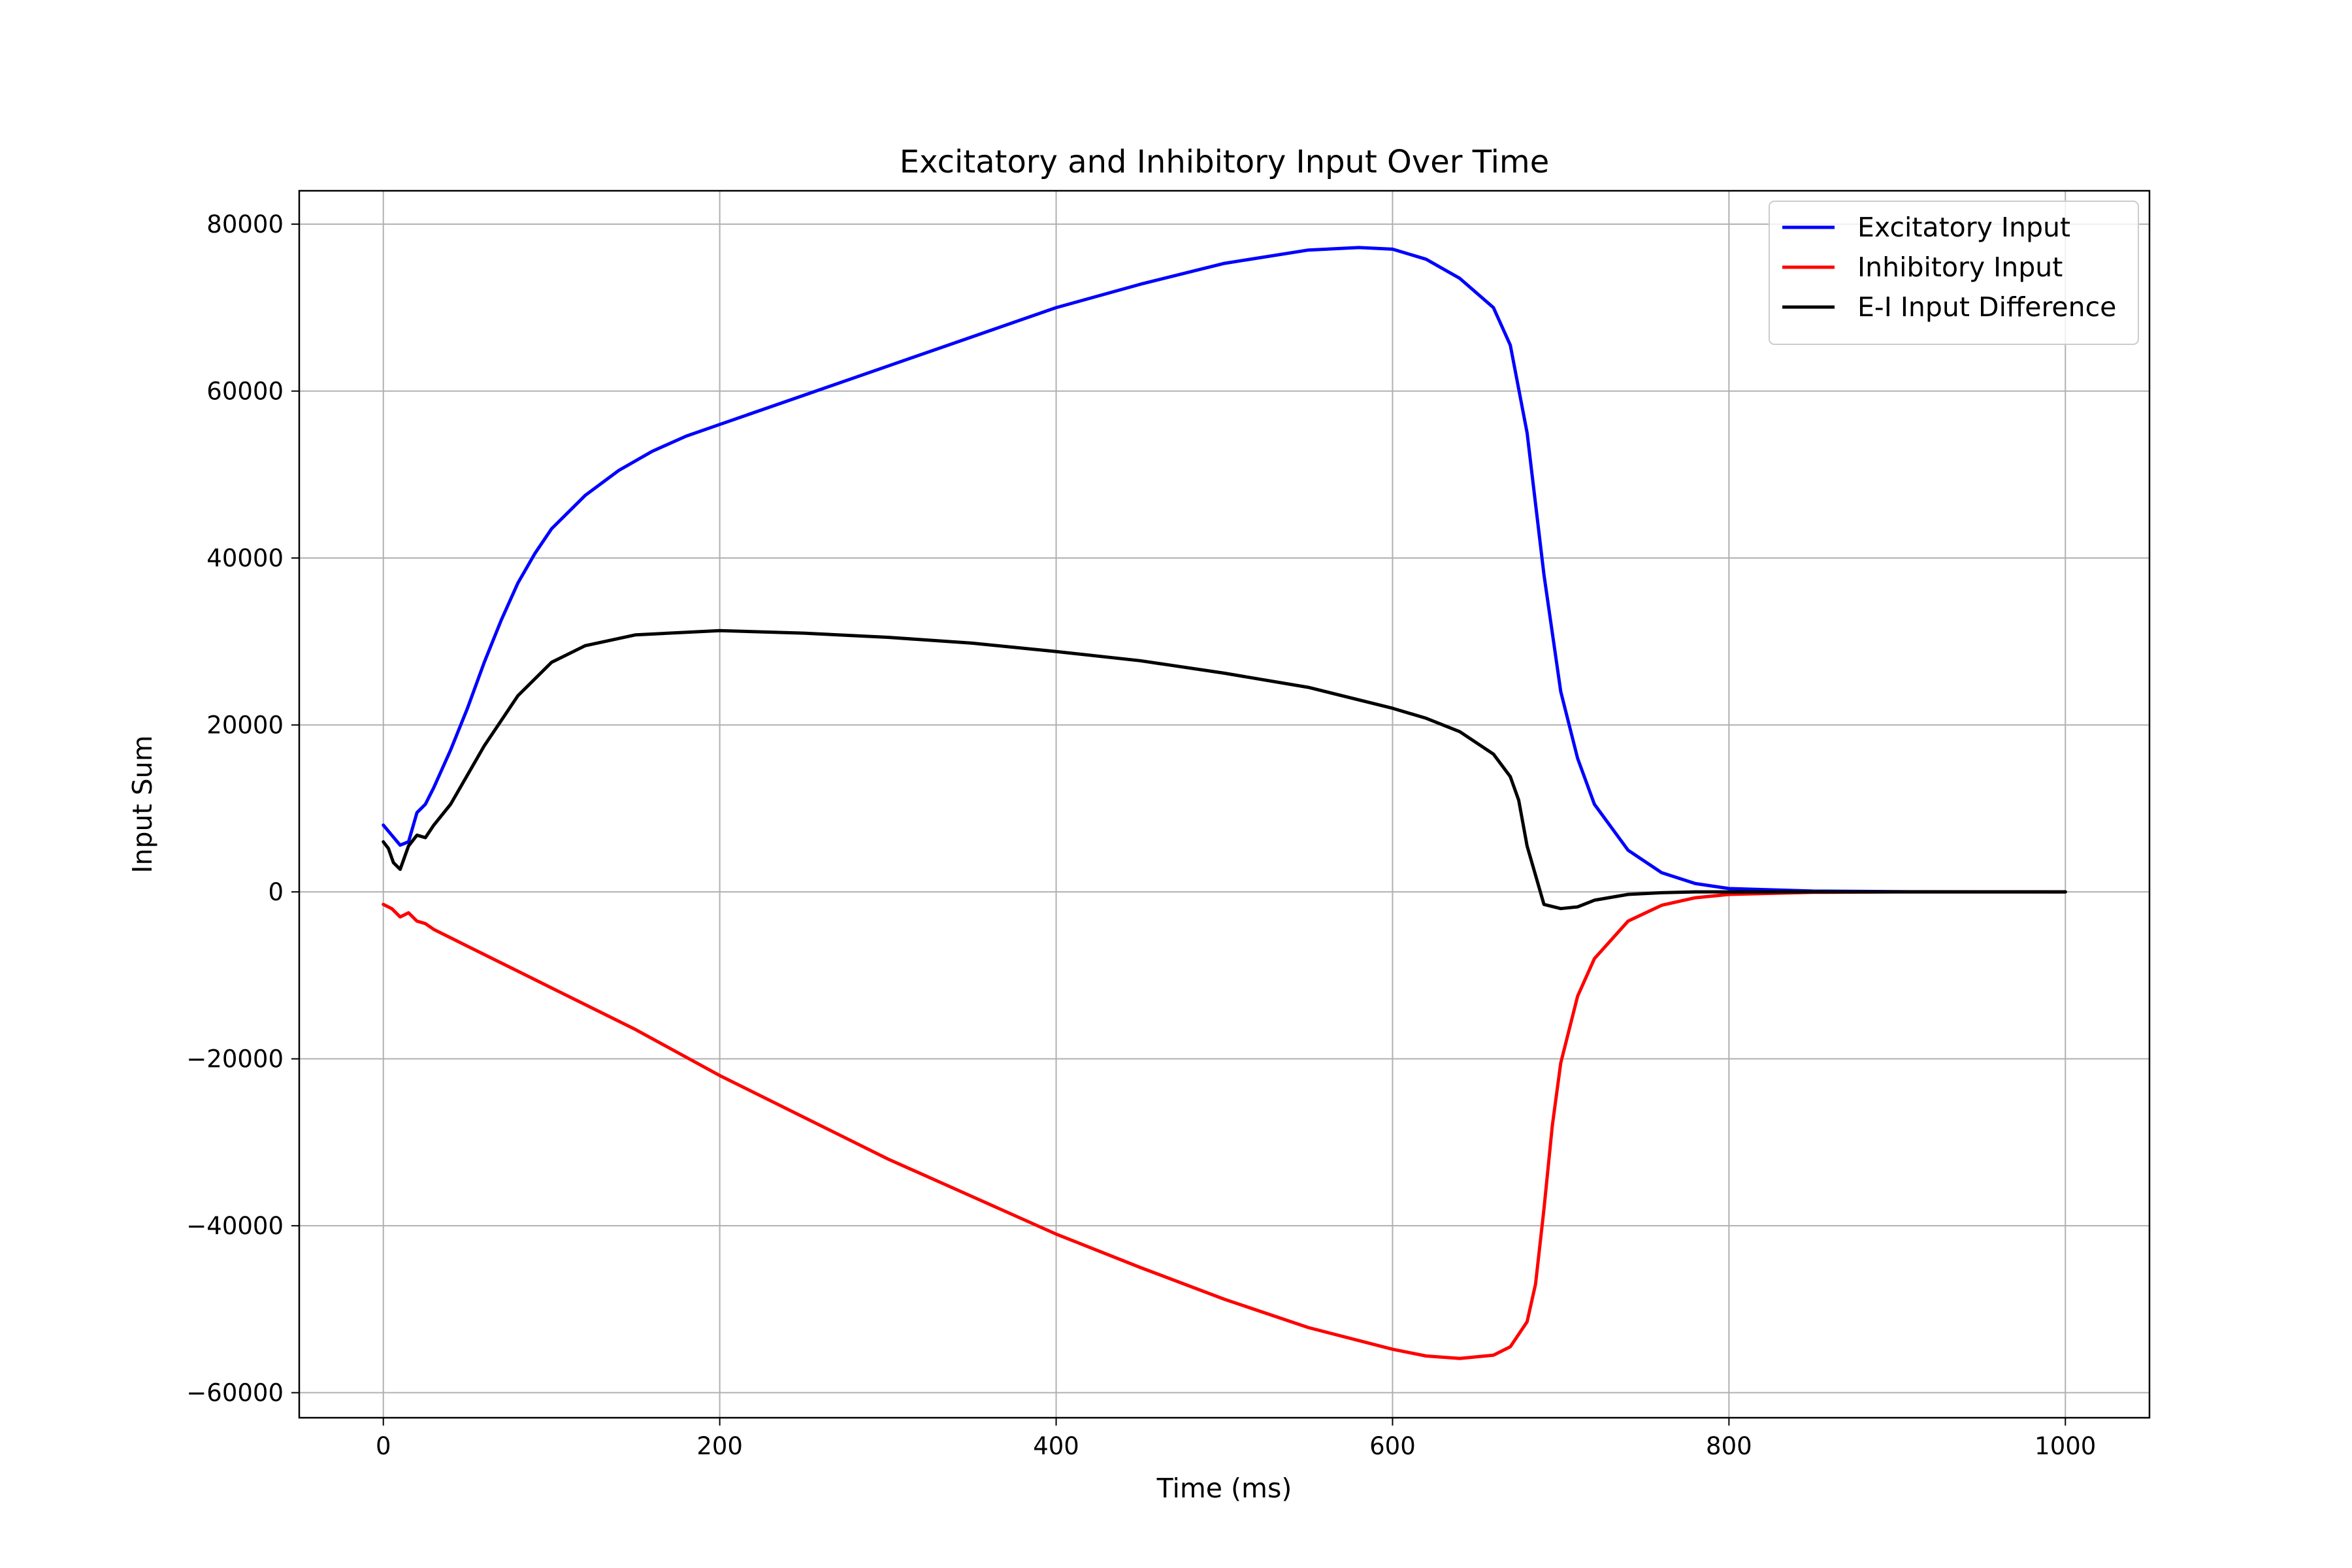  What do you see at coordinates (235, 1226) in the screenshot?
I see `y-tick-label: −40000` at bounding box center [235, 1226].